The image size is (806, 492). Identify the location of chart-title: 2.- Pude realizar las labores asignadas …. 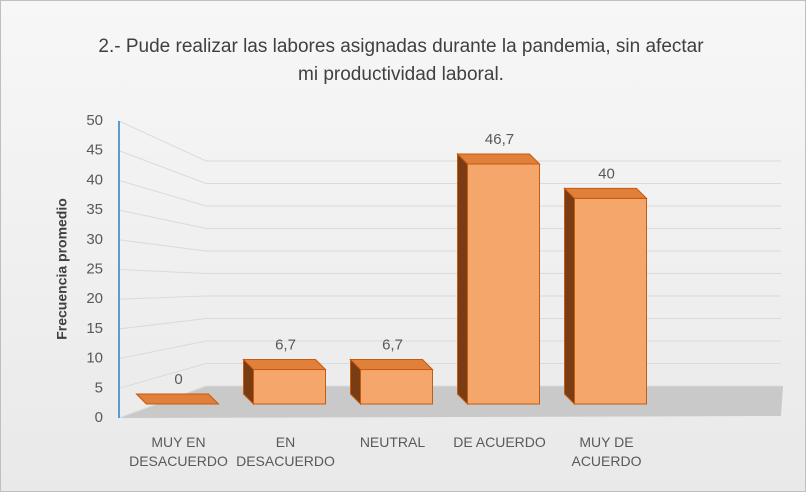
(401, 60).